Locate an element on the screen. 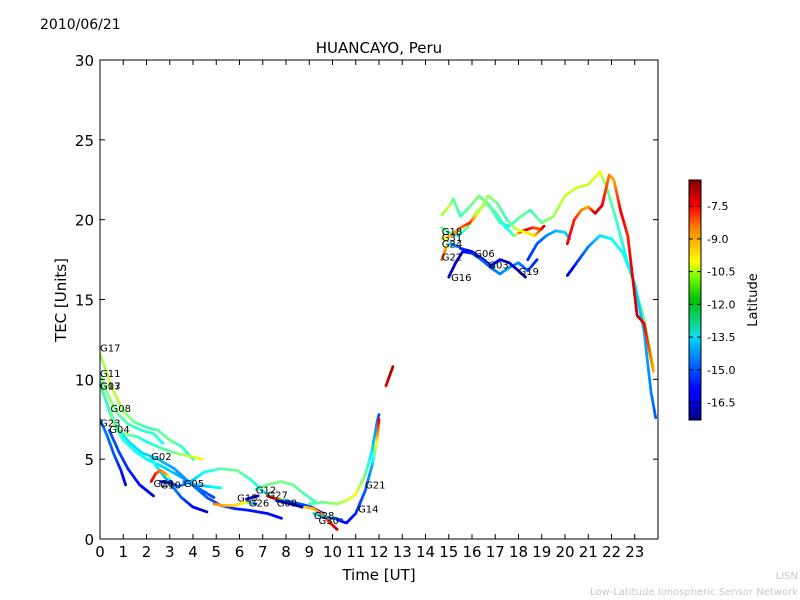  satellite-label: G16 is located at coordinates (461, 278).